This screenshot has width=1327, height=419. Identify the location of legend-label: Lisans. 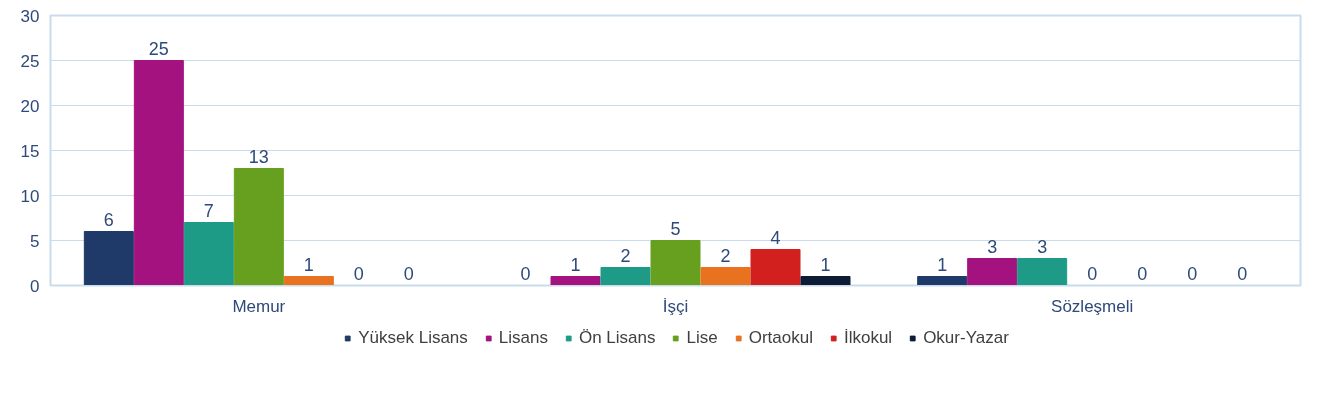
(523, 338).